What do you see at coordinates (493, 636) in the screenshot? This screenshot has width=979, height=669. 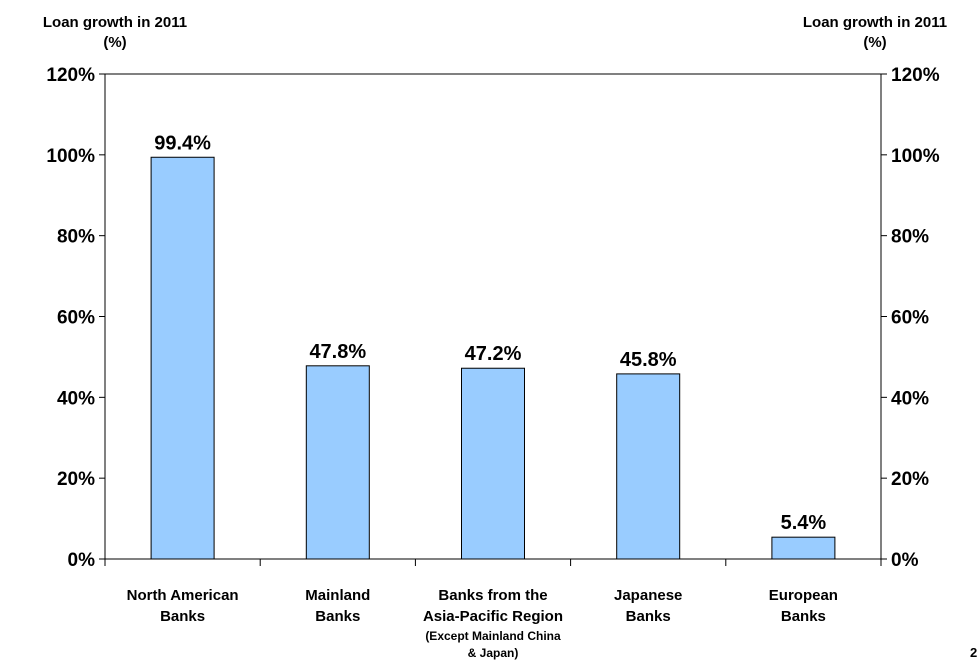 I see `category-label: (Except Mainland China` at bounding box center [493, 636].